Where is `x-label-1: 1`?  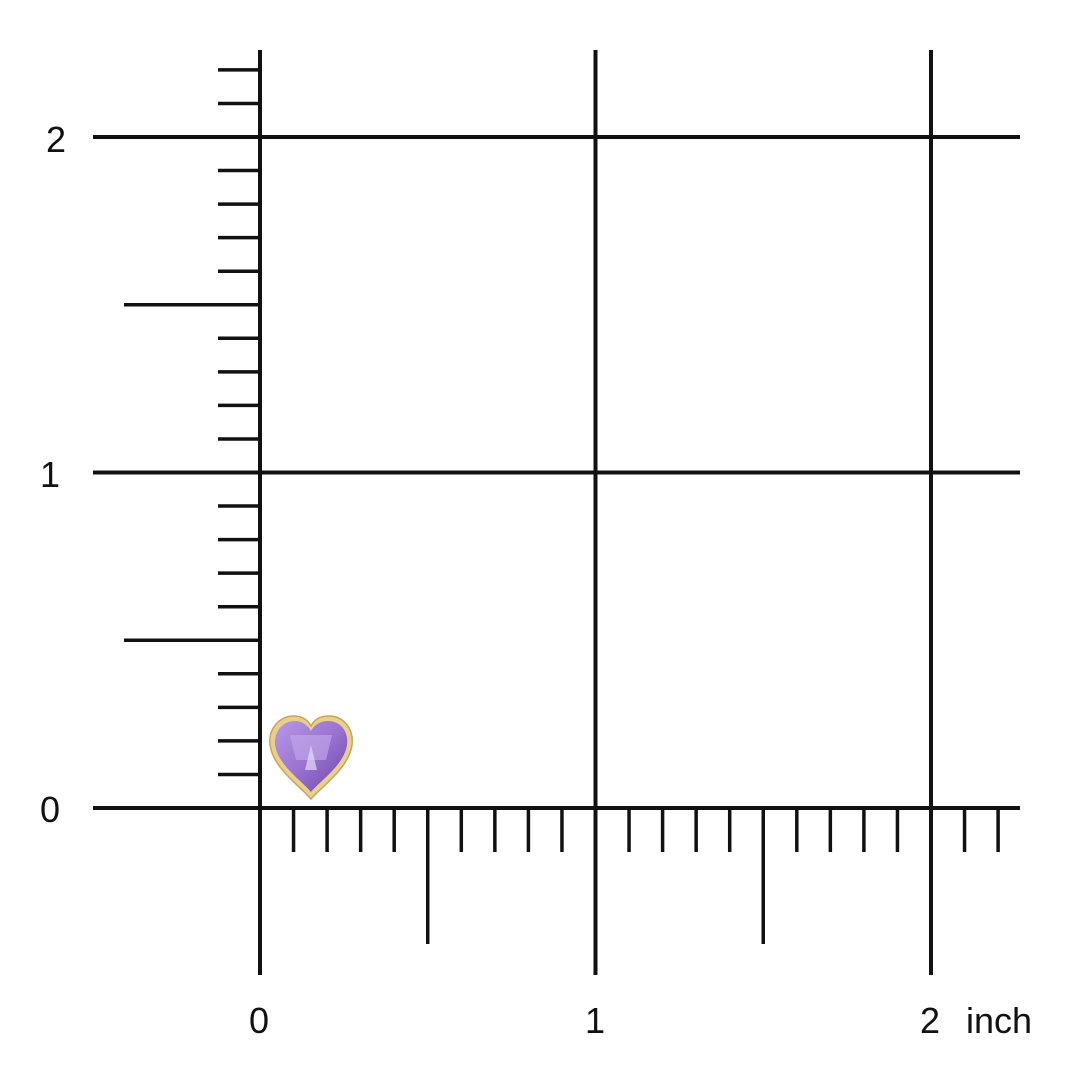
x-label-1: 1 is located at coordinates (595, 1020).